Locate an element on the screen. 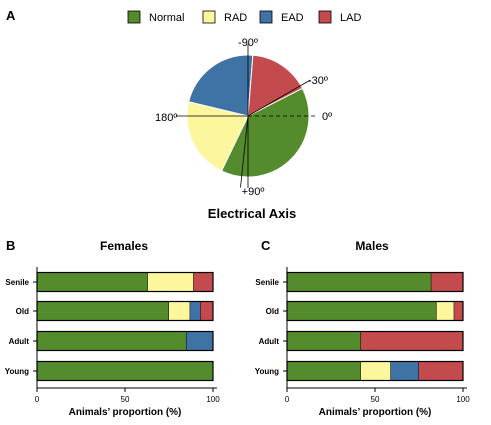 This screenshot has width=491, height=425. legend-label-lad: LAD is located at coordinates (350, 18).